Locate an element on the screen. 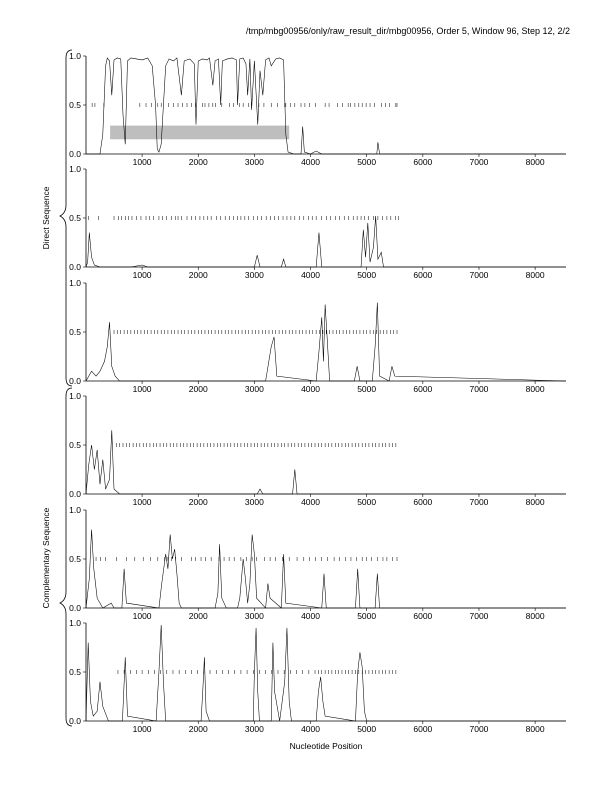 The image size is (612, 792). highlight-band is located at coordinates (200, 132).